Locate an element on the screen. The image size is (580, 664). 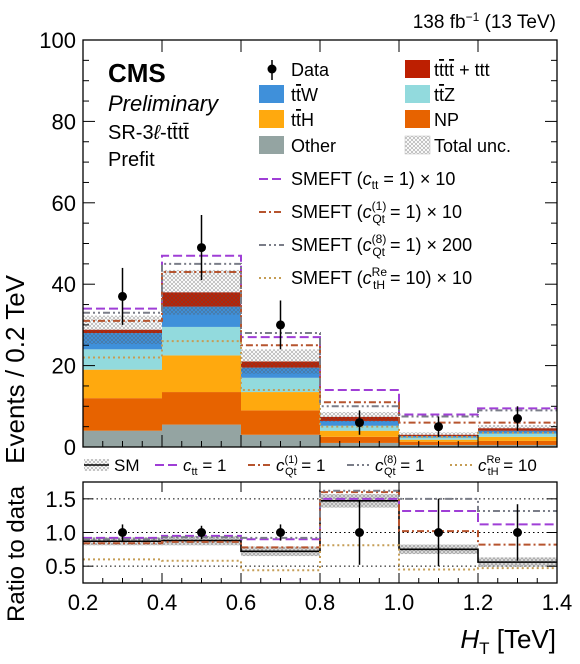
ratio-y-tick-label-0: 0.5 is located at coordinates (60, 566).